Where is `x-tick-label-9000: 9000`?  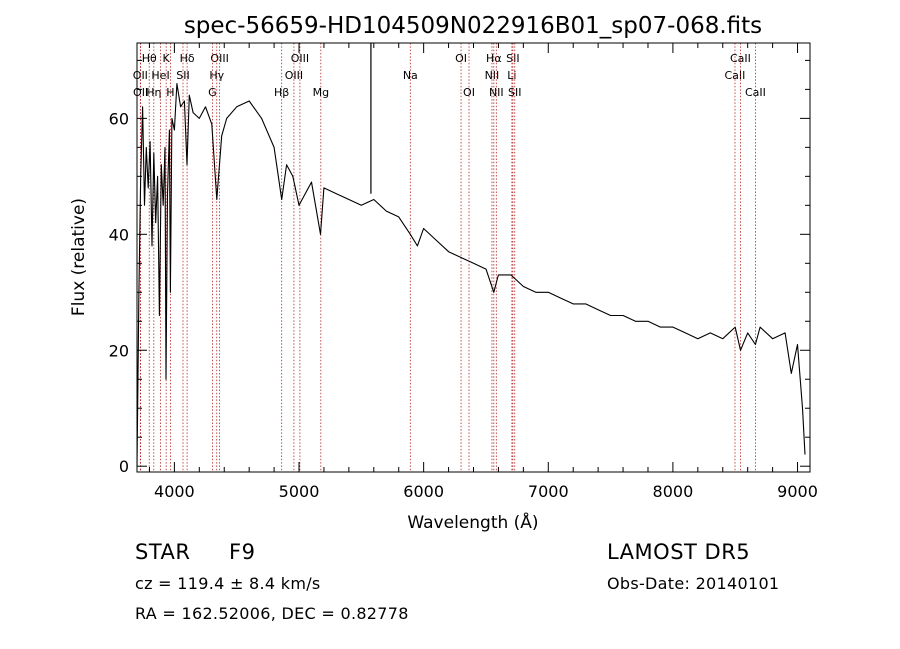 x-tick-label-9000: 9000 is located at coordinates (797, 491).